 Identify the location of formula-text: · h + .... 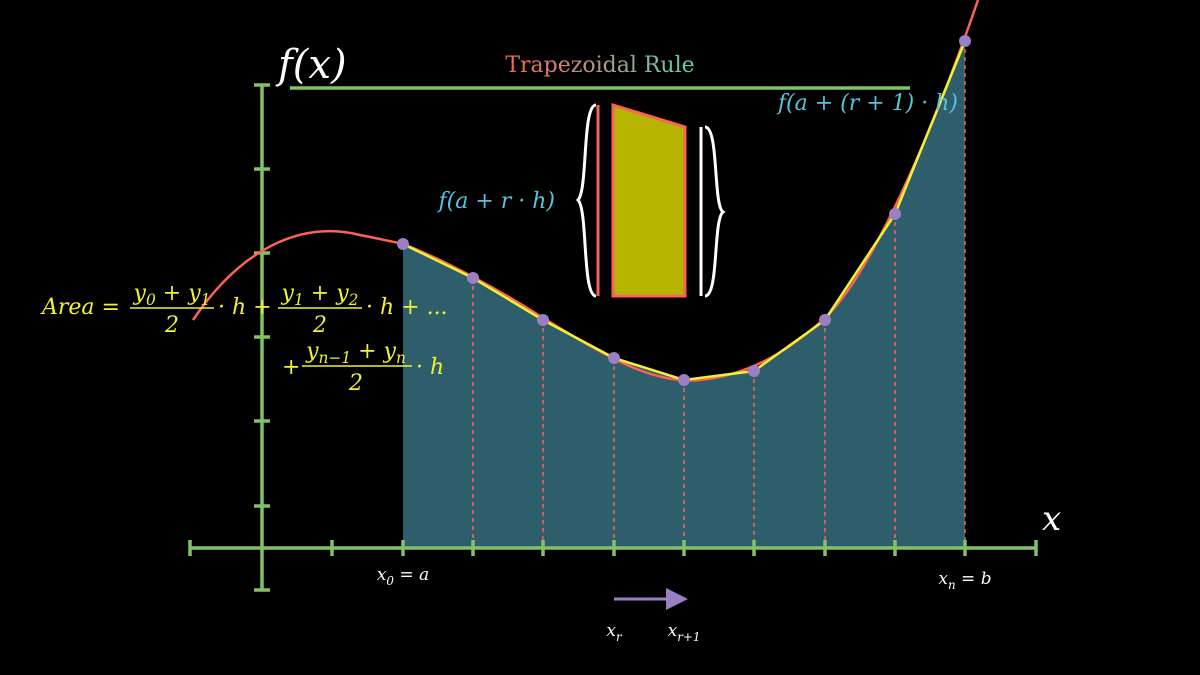
(407, 307).